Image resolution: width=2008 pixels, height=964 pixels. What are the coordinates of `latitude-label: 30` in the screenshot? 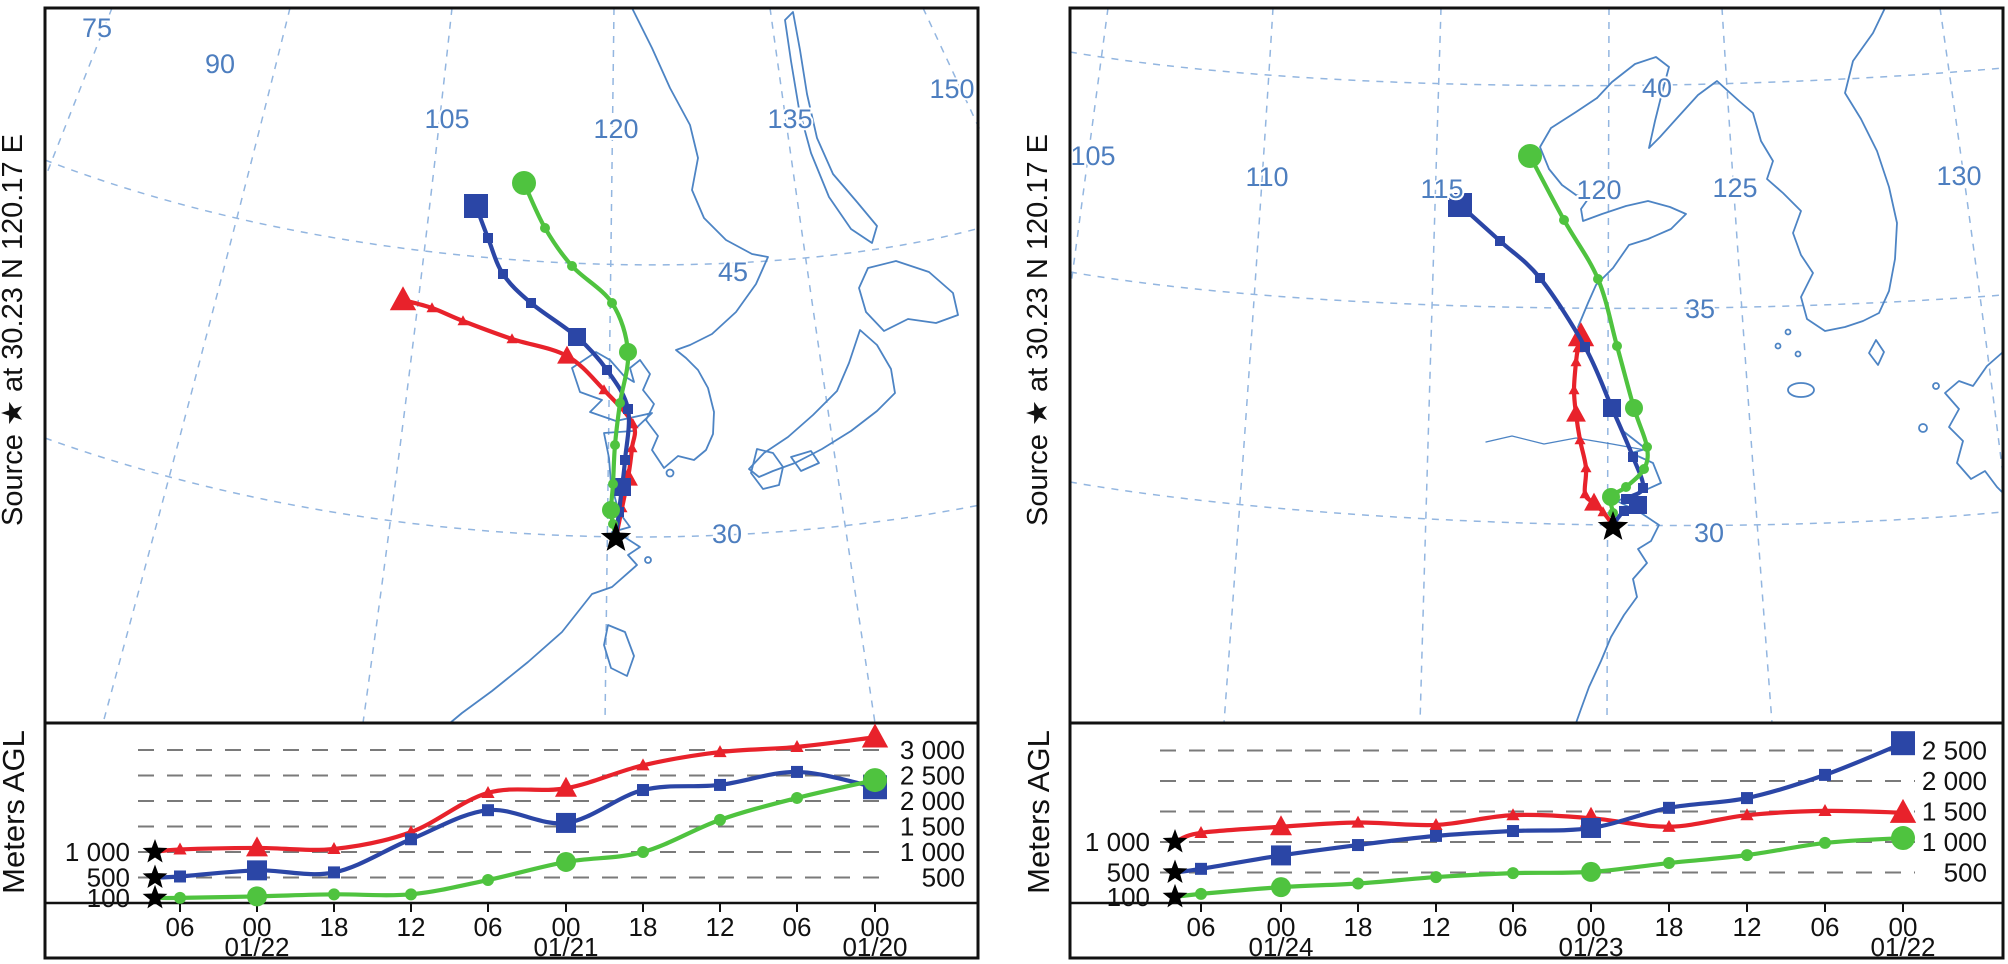 It's located at (727, 534).